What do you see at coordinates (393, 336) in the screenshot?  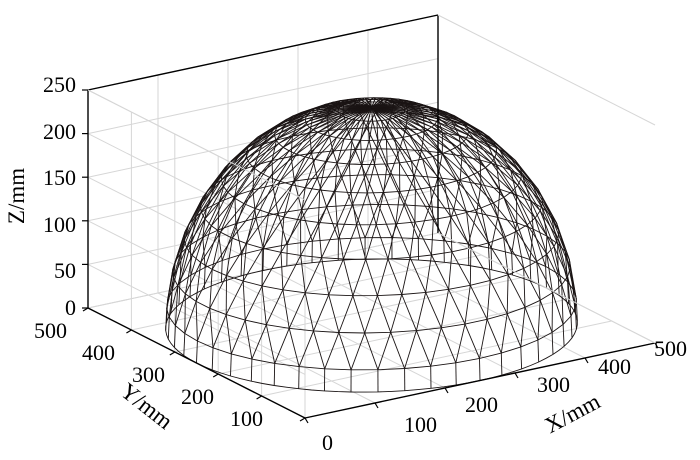 I see `grid-line` at bounding box center [393, 336].